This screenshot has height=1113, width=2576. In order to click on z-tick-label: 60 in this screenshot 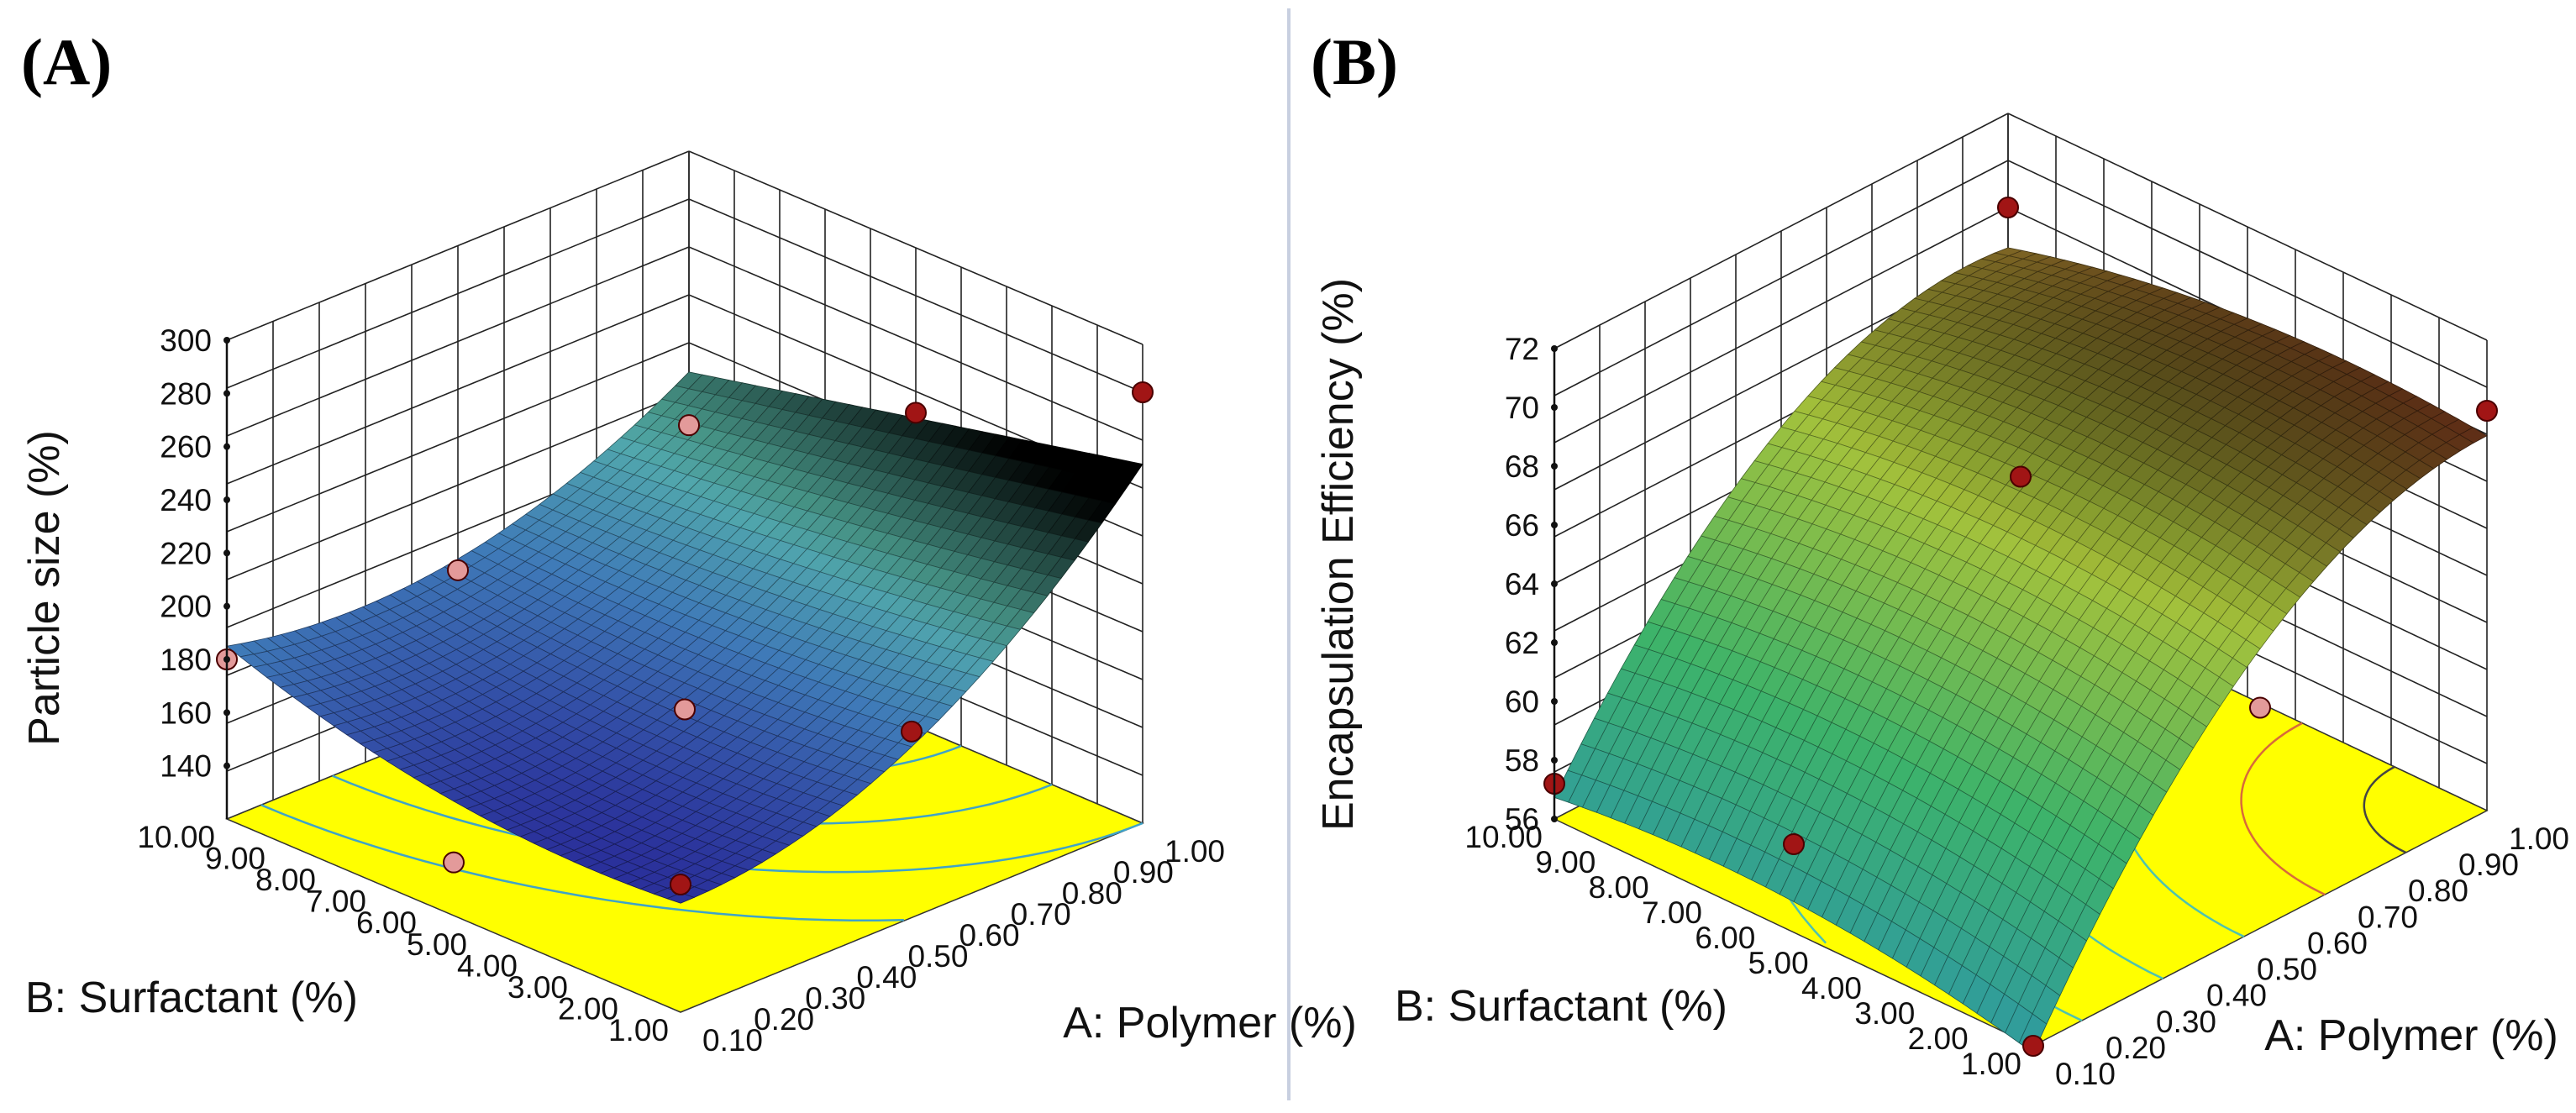, I will do `click(1522, 702)`.